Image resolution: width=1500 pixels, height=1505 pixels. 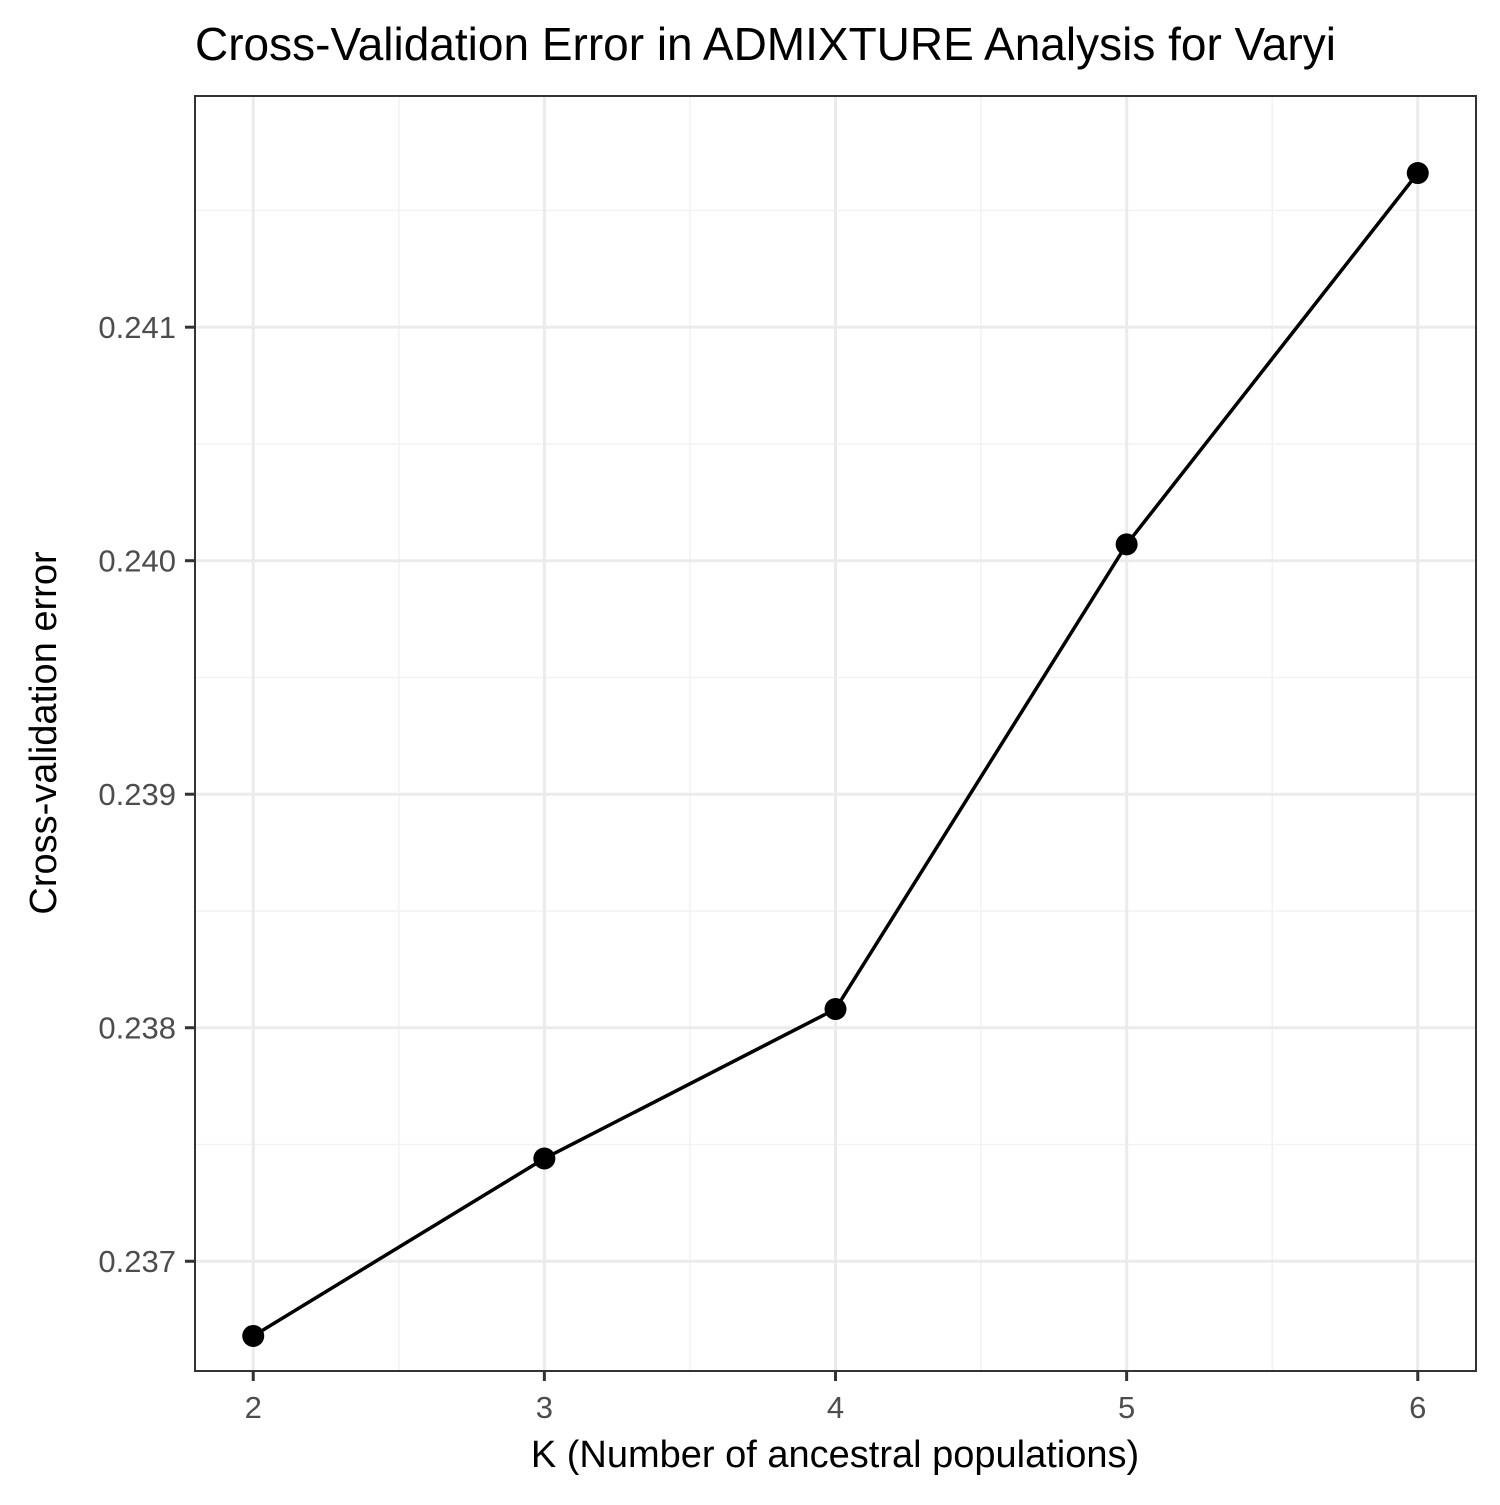 I want to click on y-tick-label: 0.240, so click(x=137, y=561).